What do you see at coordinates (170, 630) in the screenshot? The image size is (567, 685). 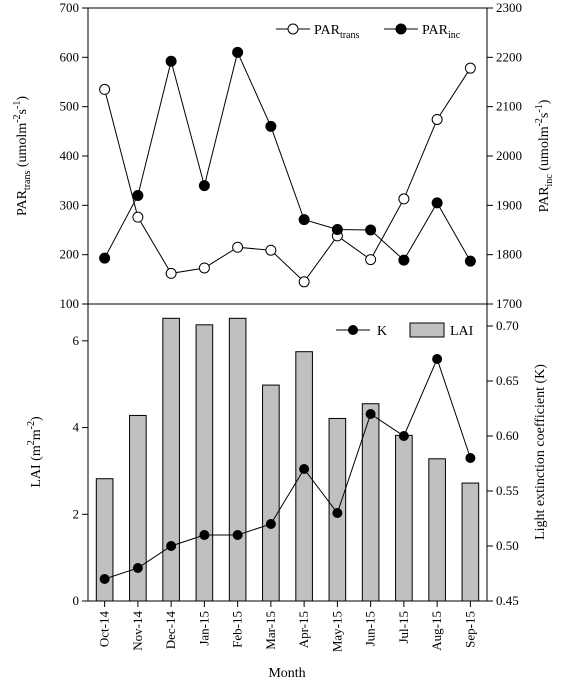 I see `x-tick-label: Dec-14` at bounding box center [170, 630].